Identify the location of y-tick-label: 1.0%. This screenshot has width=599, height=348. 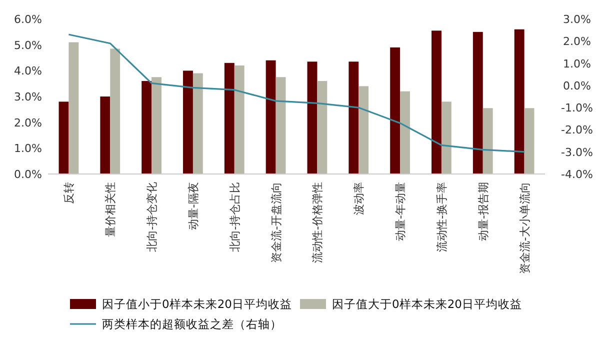
(28, 149).